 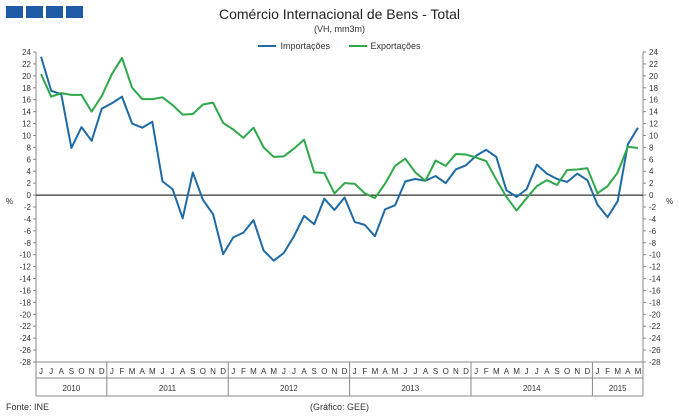 What do you see at coordinates (29, 171) in the screenshot?
I see `y-tick-label-left: 4` at bounding box center [29, 171].